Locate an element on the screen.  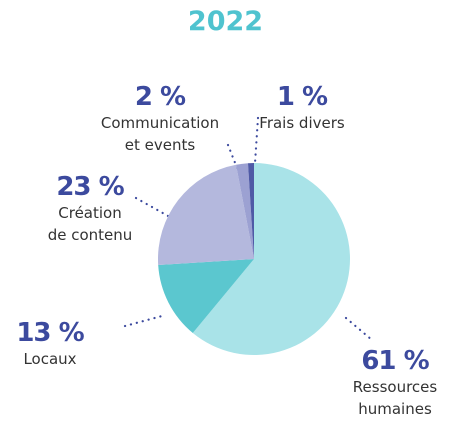
value-label: 1 % is located at coordinates (302, 97).